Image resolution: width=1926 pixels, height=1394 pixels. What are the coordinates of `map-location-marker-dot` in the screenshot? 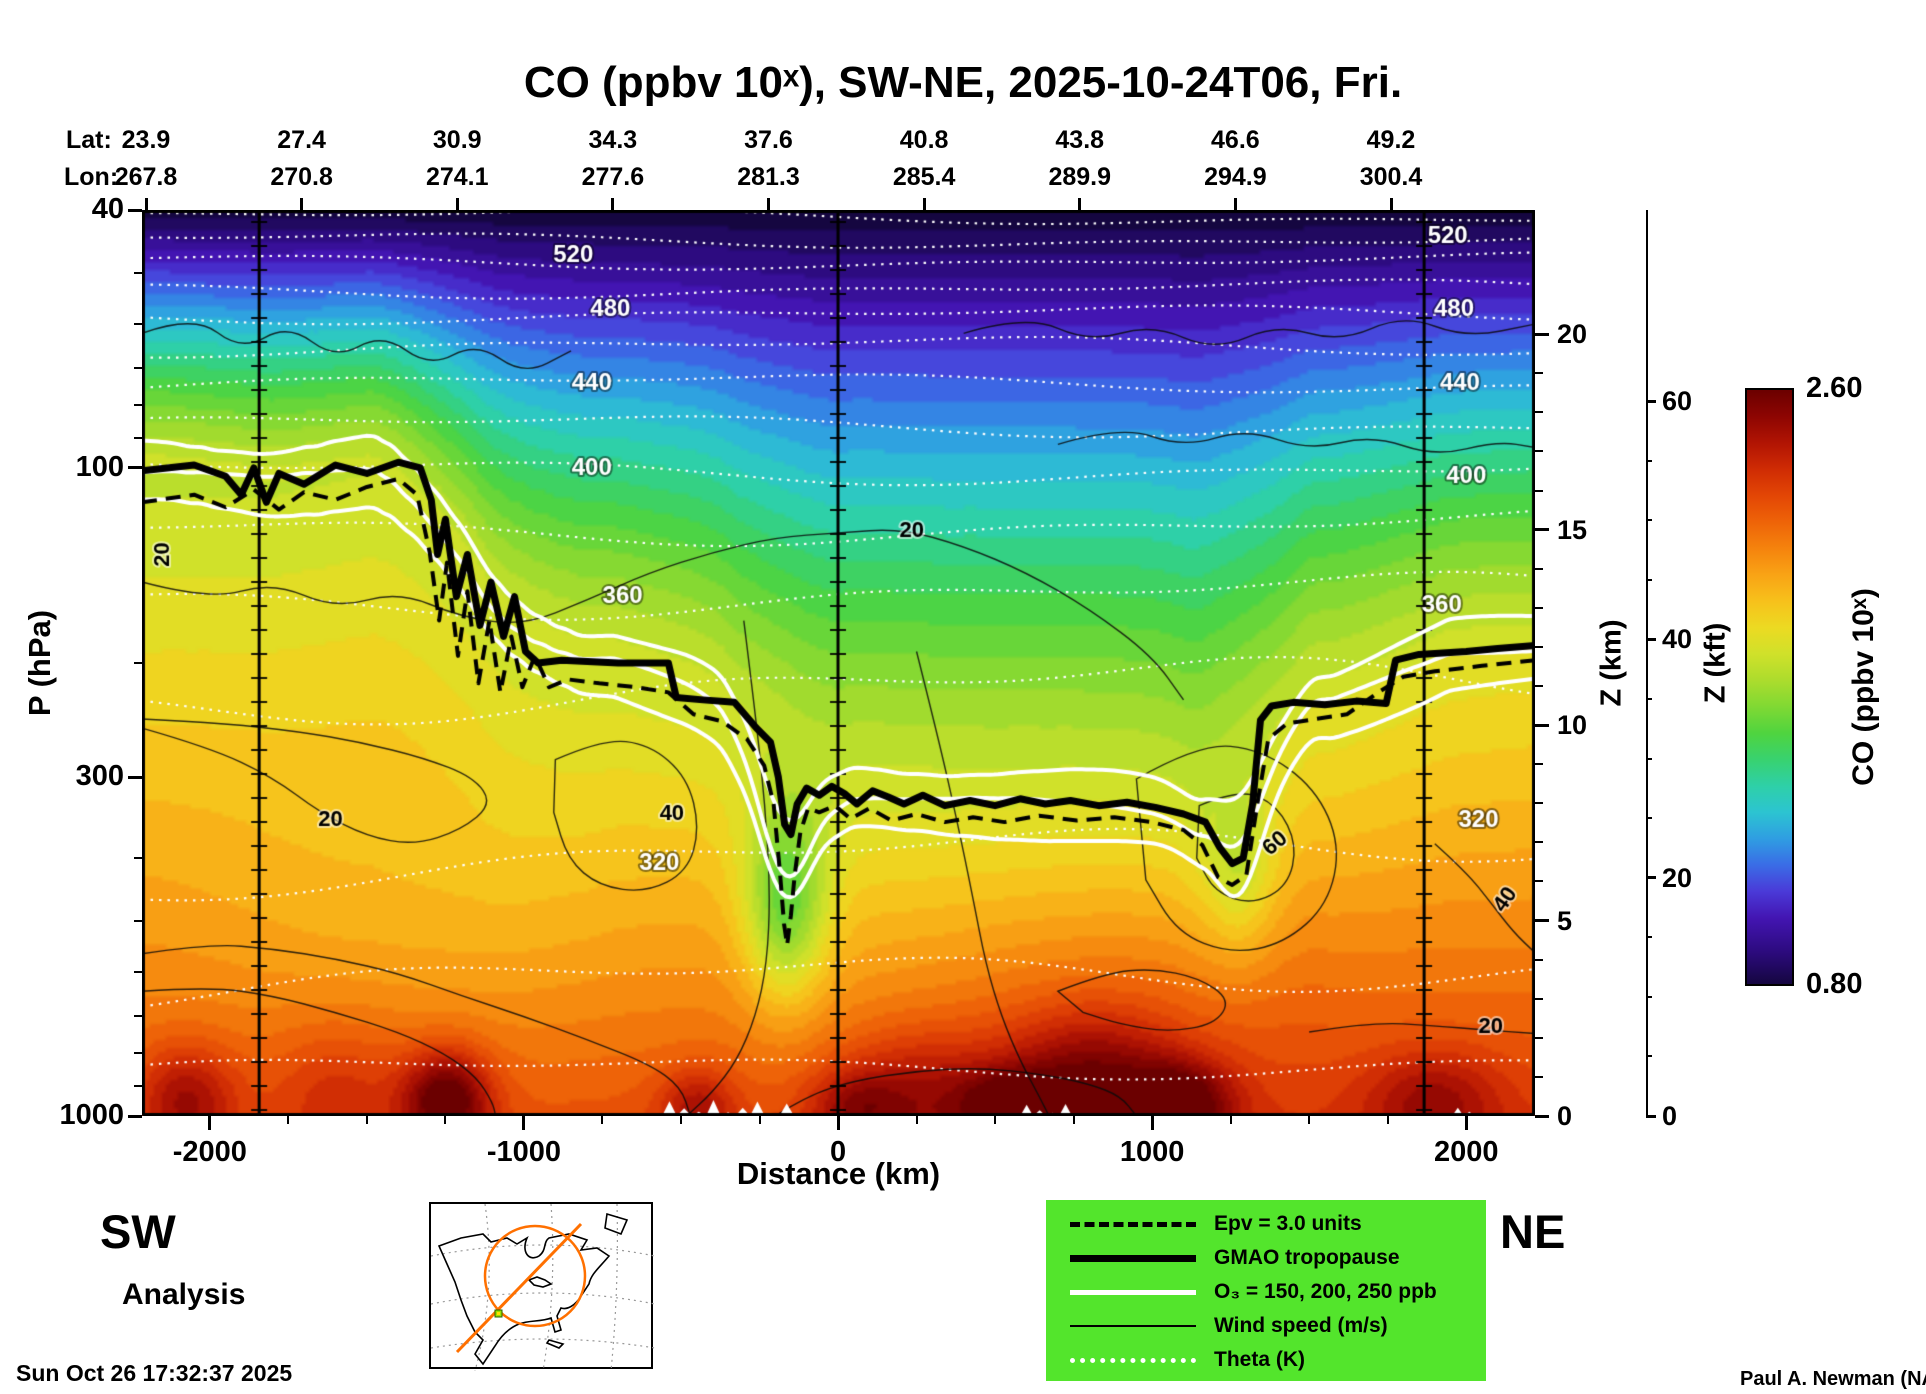 It's located at (498, 1313).